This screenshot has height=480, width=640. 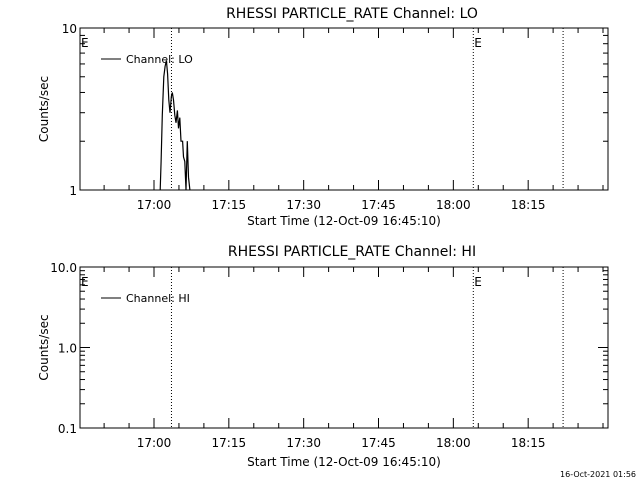 I want to click on y-tick-label: 1.0, so click(x=67, y=349).